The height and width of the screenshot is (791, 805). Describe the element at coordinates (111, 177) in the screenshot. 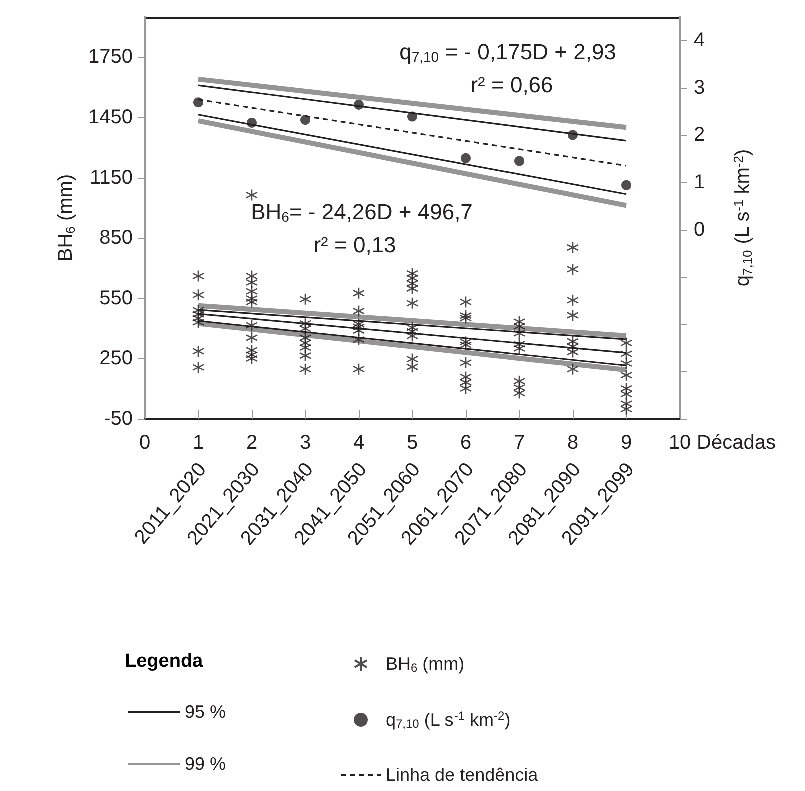

I see `y-tick-label: 1150` at that location.